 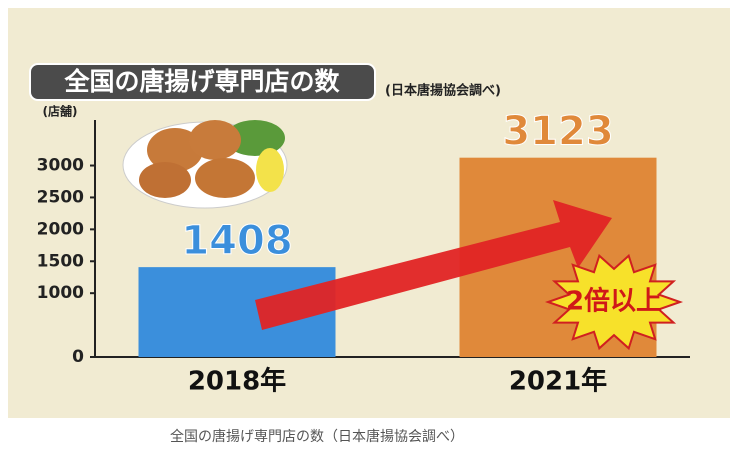 What do you see at coordinates (60, 261) in the screenshot?
I see `y-tick-label: 1500` at bounding box center [60, 261].